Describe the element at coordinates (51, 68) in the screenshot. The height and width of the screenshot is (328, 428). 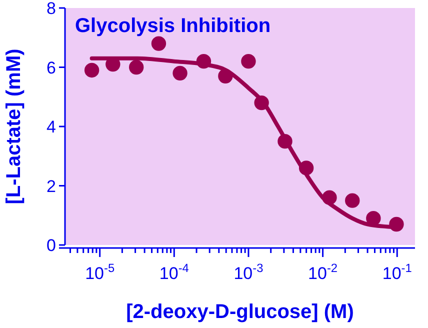
I see `y-tick-label: 6` at that location.